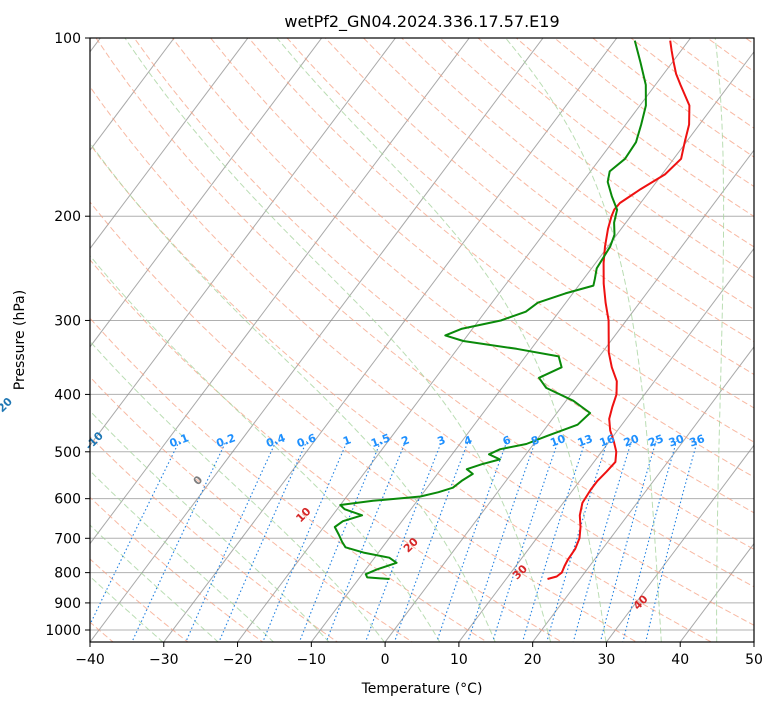 The image size is (775, 708). I want to click on mixing-ratio-label: 8, so click(535, 440).